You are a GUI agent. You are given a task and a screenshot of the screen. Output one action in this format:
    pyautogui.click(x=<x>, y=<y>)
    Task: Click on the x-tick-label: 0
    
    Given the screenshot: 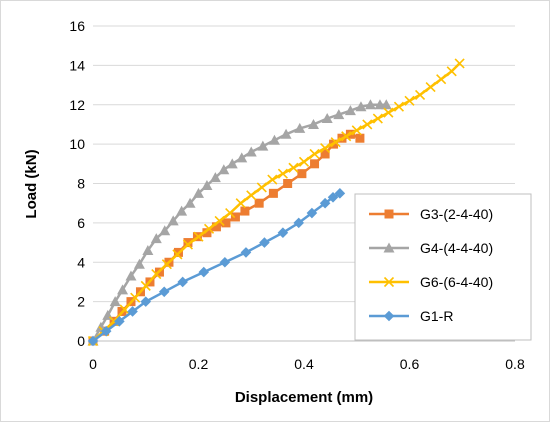 What is the action you would take?
    pyautogui.click(x=93, y=364)
    